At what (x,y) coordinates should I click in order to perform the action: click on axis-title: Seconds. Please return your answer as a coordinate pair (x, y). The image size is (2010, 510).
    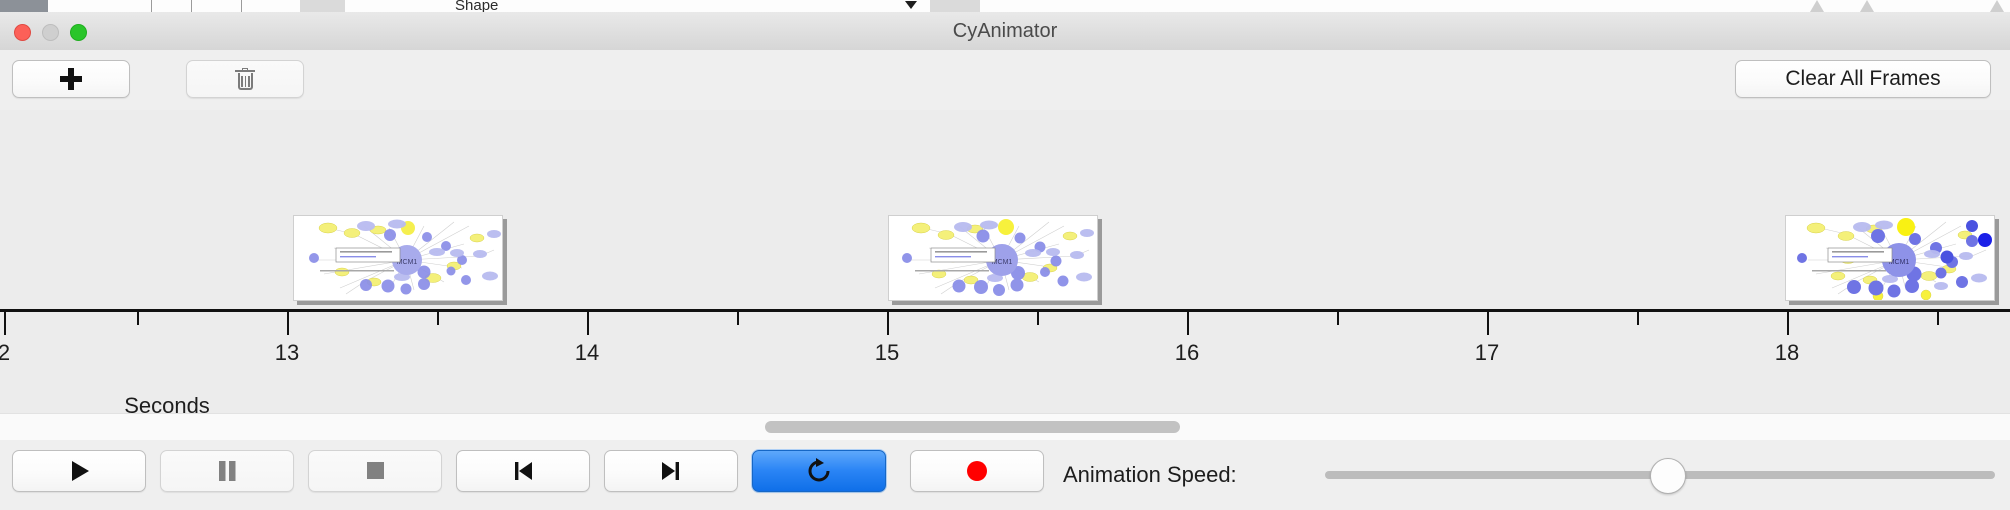
    Looking at the image, I should click on (1005, 403).